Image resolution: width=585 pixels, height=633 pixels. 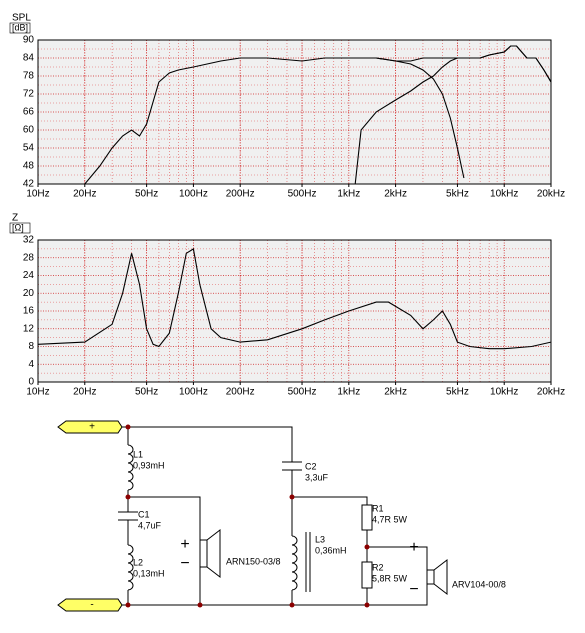 What do you see at coordinates (138, 562) in the screenshot?
I see `component-ref: L2` at bounding box center [138, 562].